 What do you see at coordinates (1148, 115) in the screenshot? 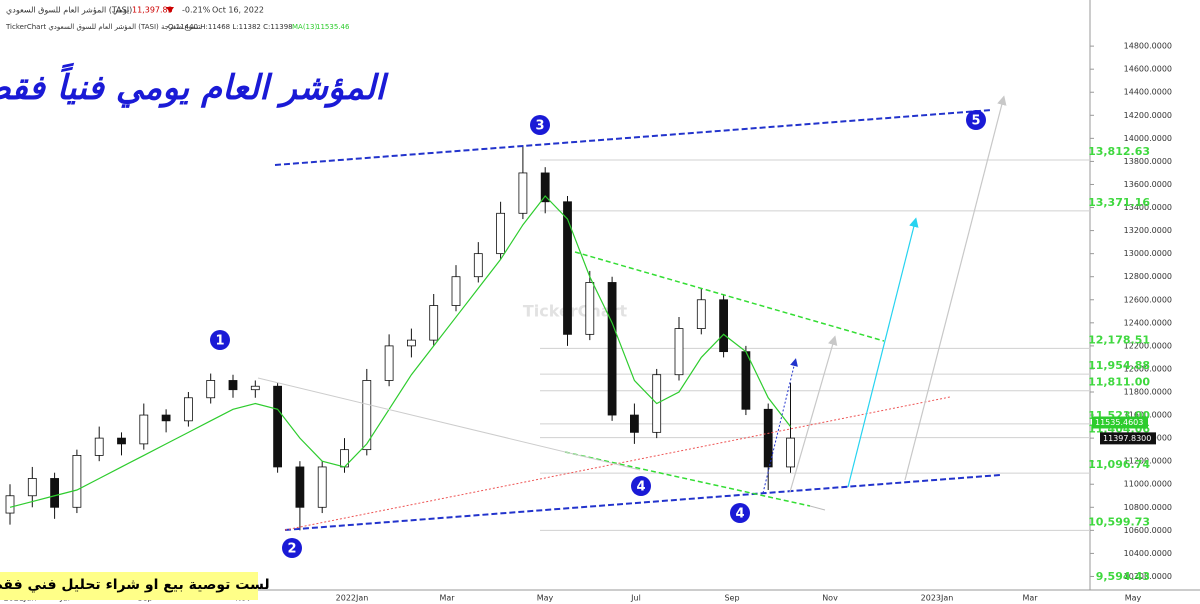
I see `y-tick-label: 14200.0000` at bounding box center [1148, 115].